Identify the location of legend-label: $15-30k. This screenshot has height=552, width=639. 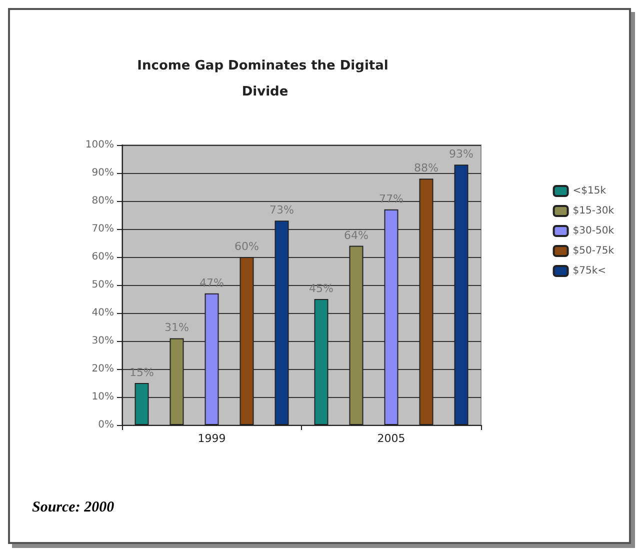
(593, 211).